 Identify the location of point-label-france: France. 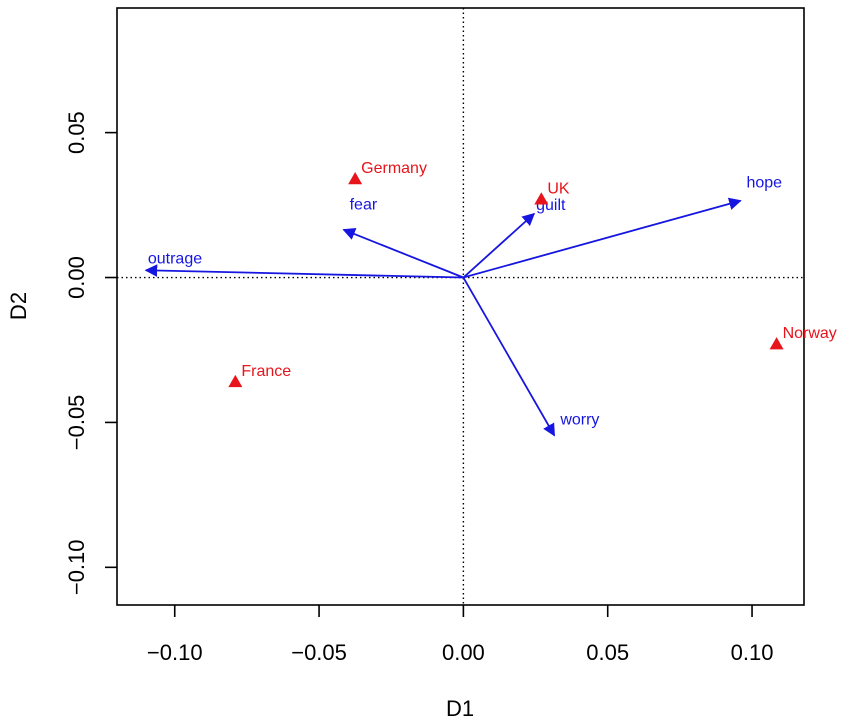
(266, 371).